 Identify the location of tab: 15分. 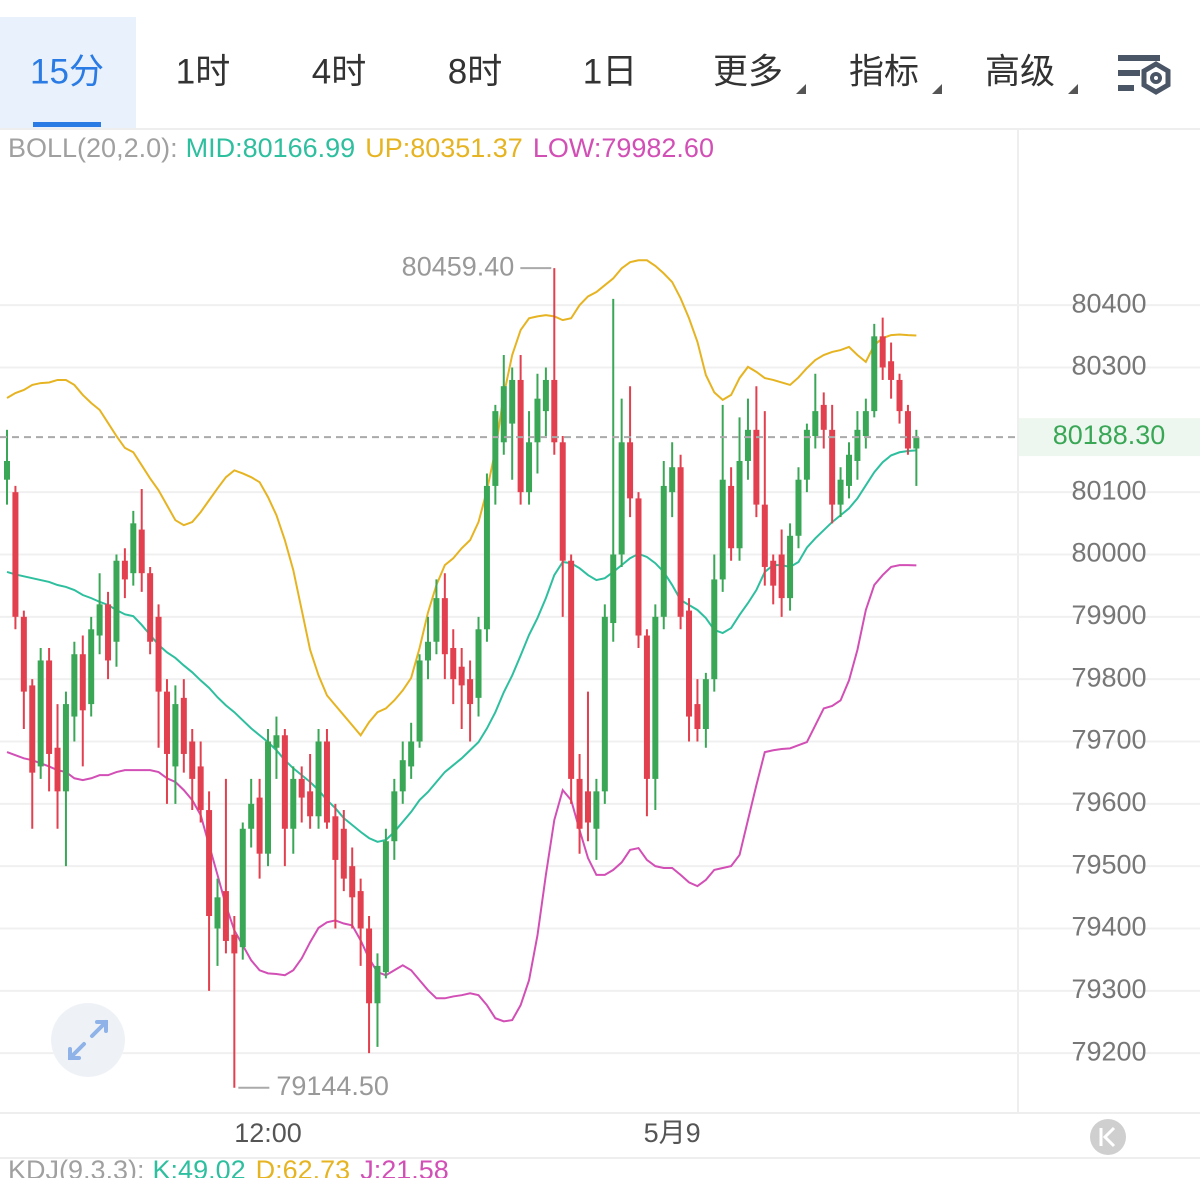
(67, 71).